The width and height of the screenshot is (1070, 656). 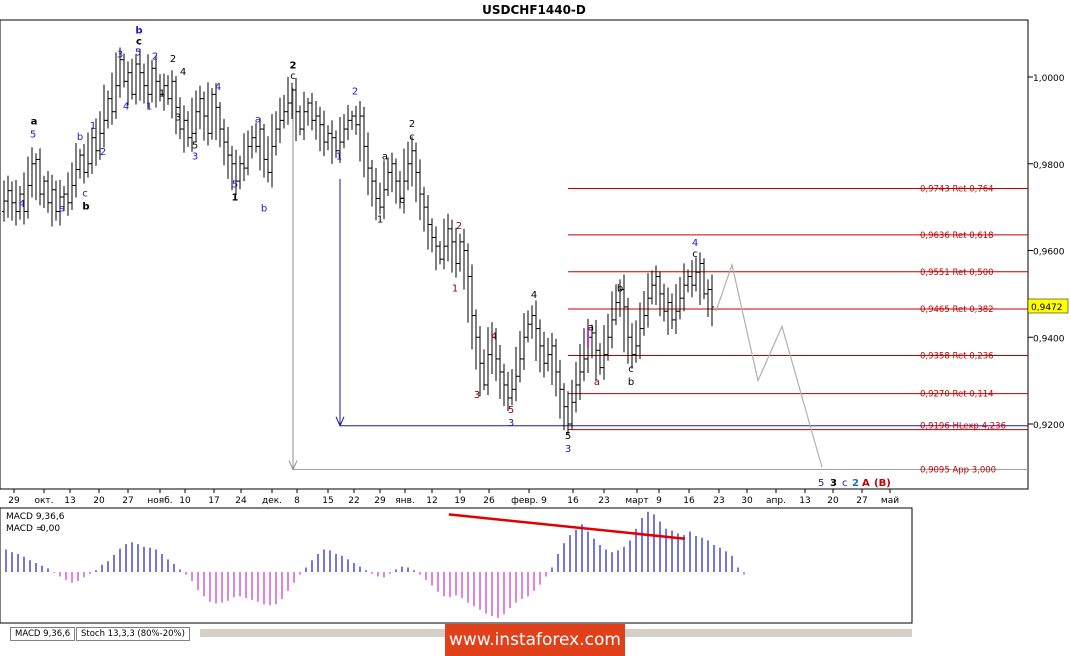 I want to click on forecast-wave-B: (B), so click(x=882, y=483).